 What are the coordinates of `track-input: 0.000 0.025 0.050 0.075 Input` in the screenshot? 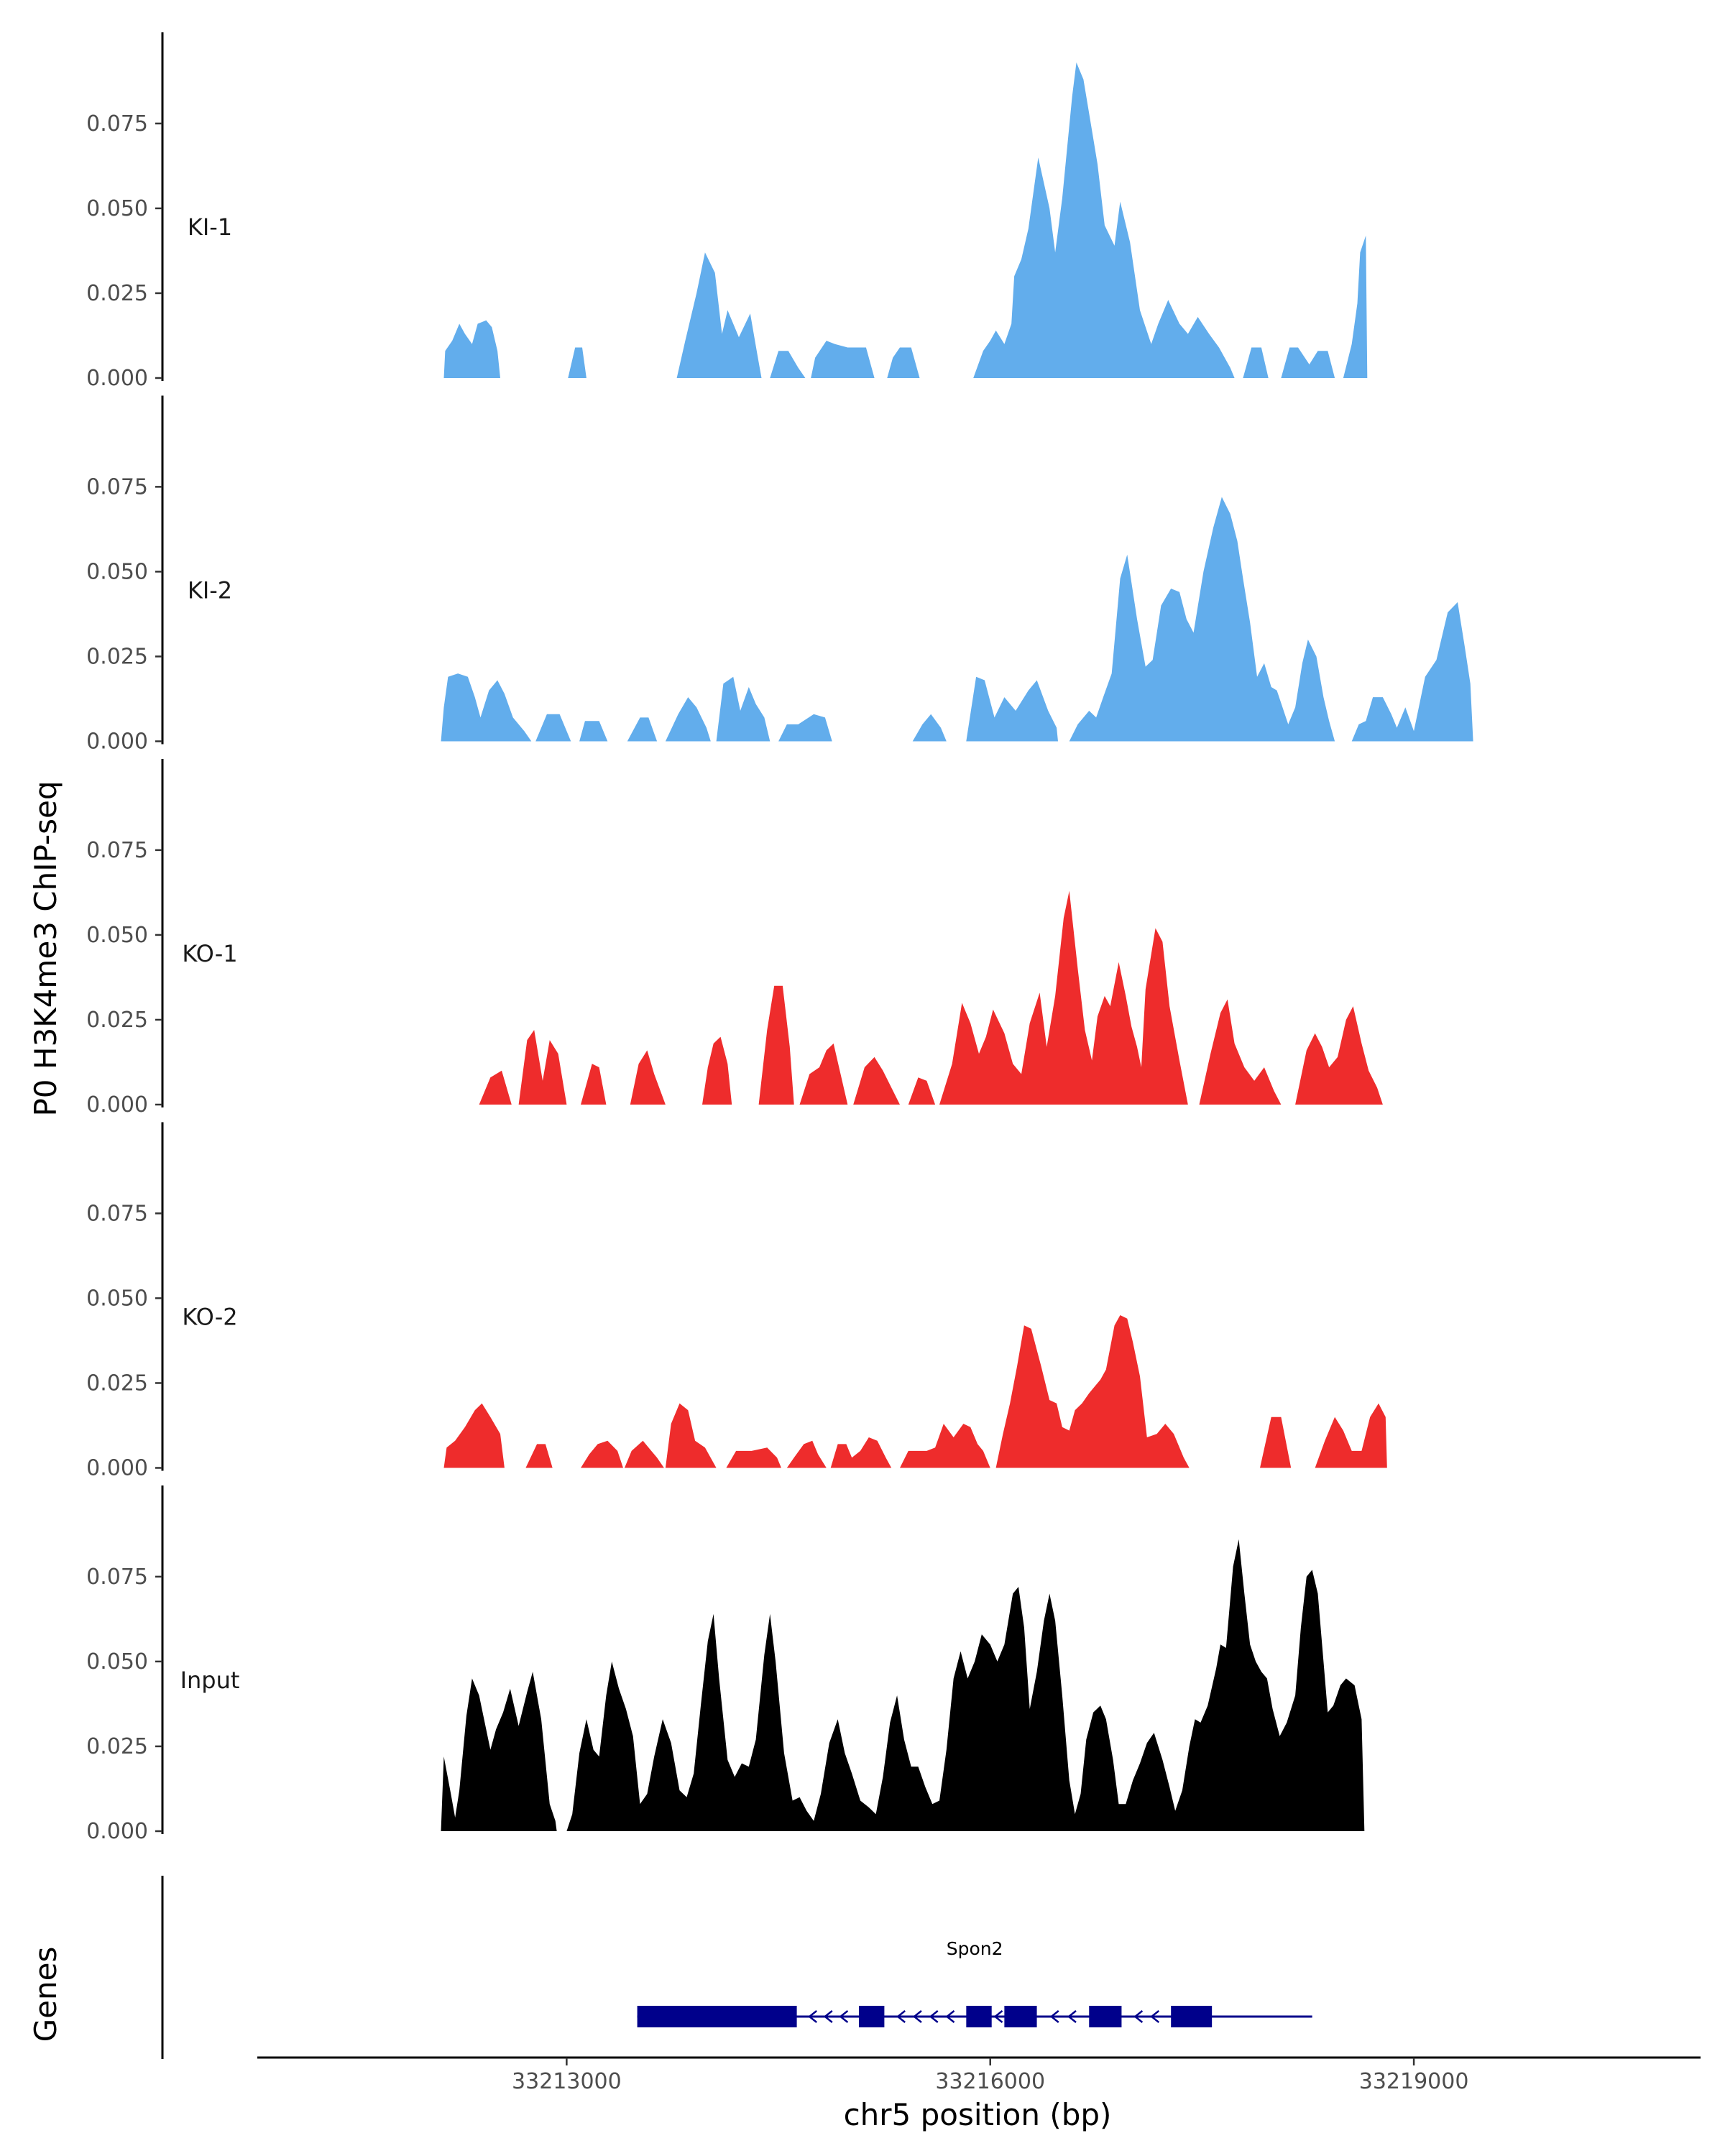 It's located at (725, 1665).